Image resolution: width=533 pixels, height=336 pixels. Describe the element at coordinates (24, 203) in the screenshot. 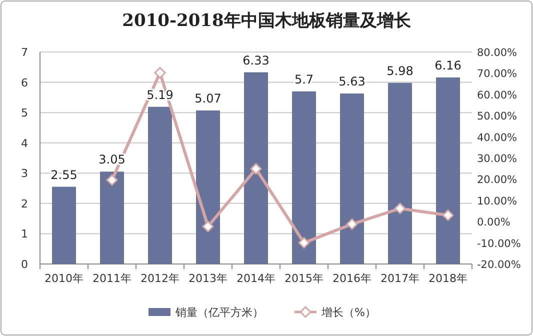

I see `y-tick-label: 2` at that location.